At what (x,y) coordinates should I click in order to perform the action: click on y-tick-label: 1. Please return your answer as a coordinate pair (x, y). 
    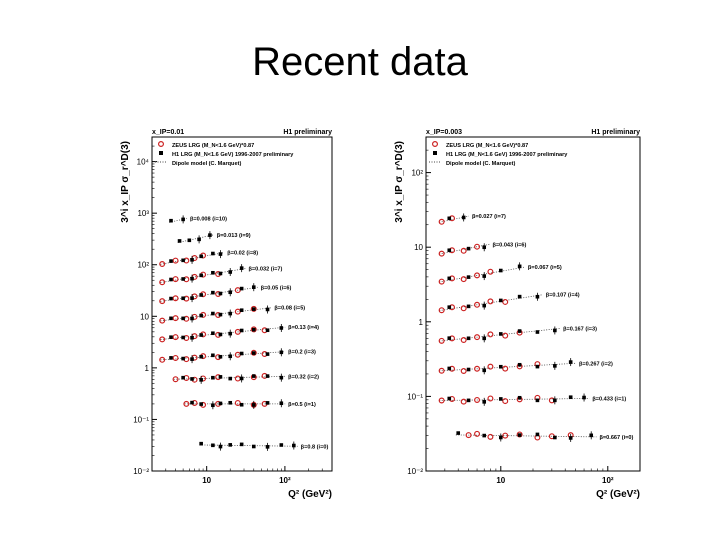
    Looking at the image, I should click on (147, 368).